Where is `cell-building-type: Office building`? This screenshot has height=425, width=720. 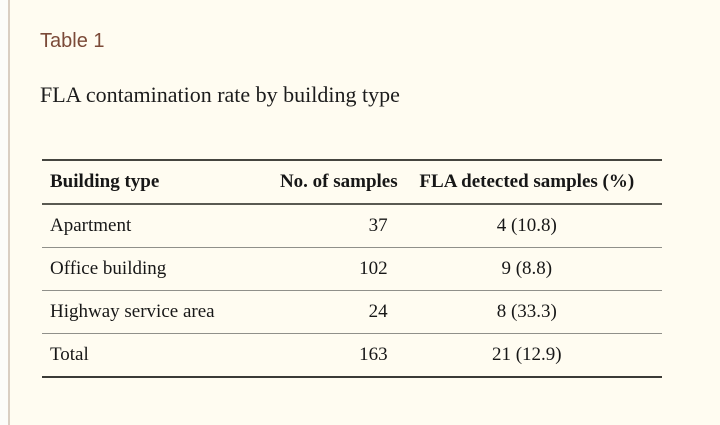 cell-building-type: Office building is located at coordinates (108, 268).